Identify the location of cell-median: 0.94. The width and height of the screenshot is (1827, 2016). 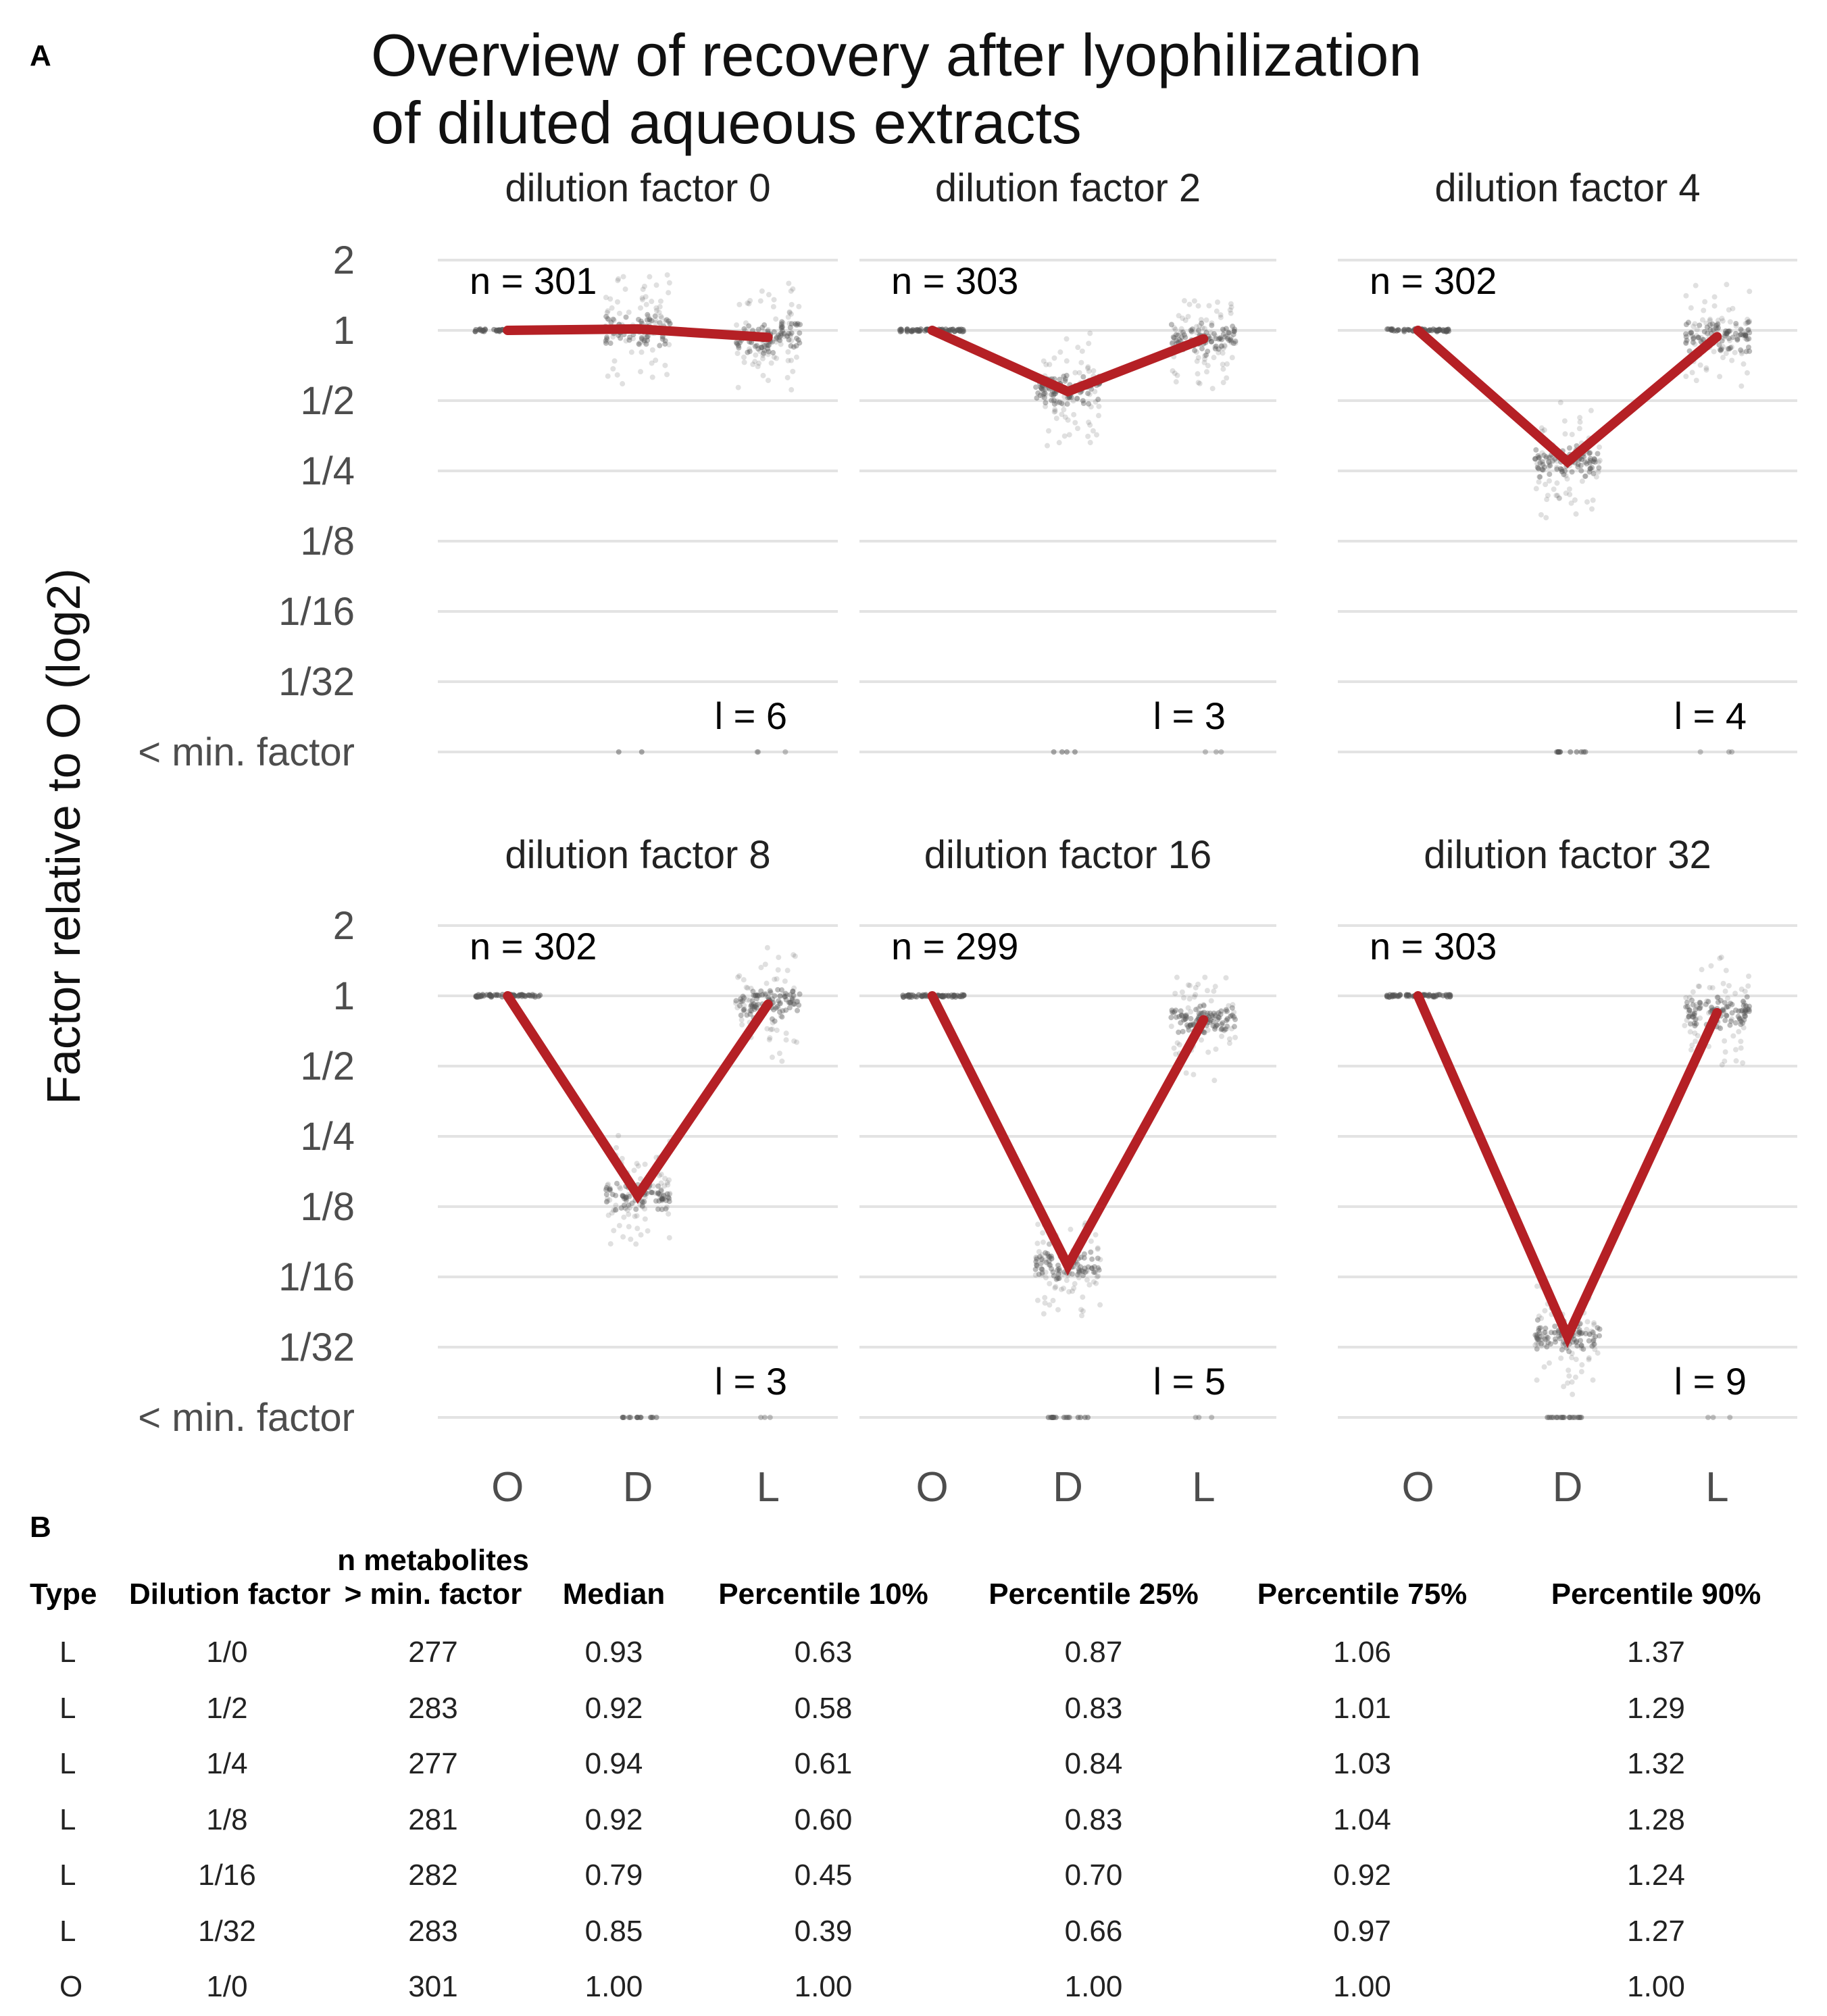
(613, 1764).